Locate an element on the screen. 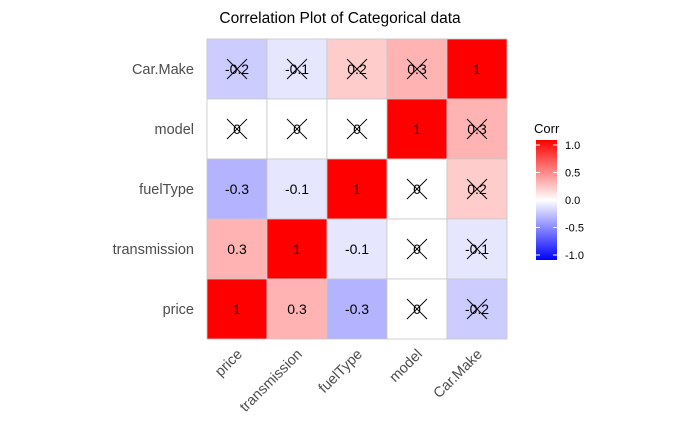 The width and height of the screenshot is (700, 432). x-tick-label: transmission is located at coordinates (271, 381).